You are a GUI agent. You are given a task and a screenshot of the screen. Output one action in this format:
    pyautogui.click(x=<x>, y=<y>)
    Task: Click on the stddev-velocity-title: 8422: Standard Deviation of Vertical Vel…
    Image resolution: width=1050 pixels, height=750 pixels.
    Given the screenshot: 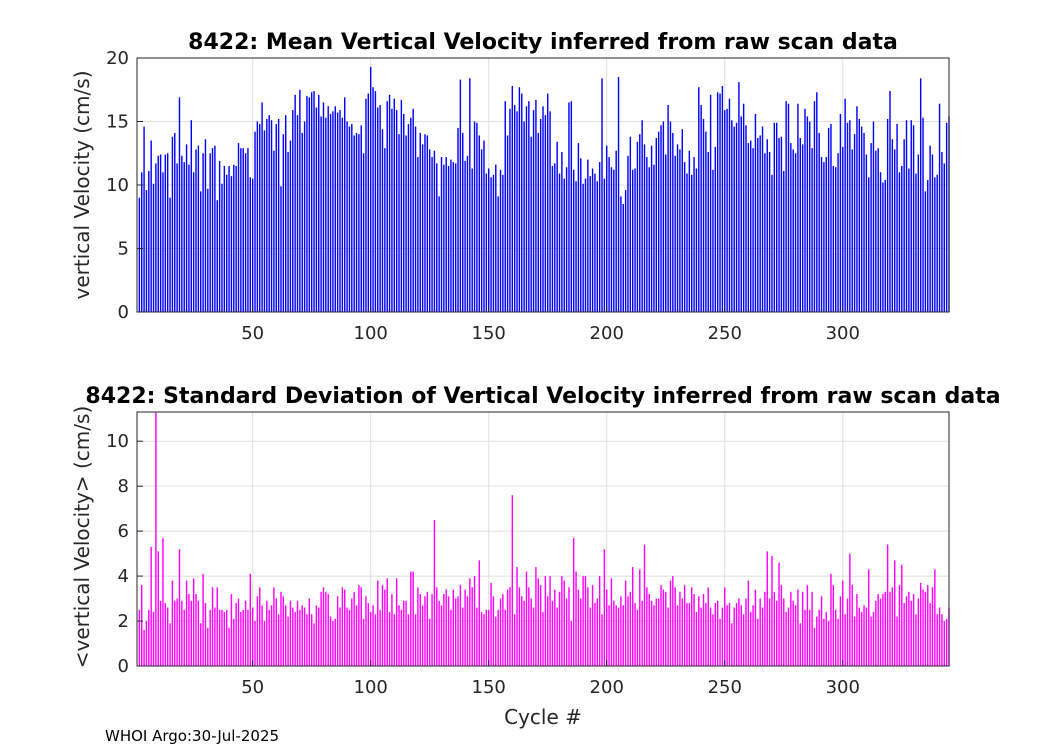 What is the action you would take?
    pyautogui.click(x=542, y=396)
    